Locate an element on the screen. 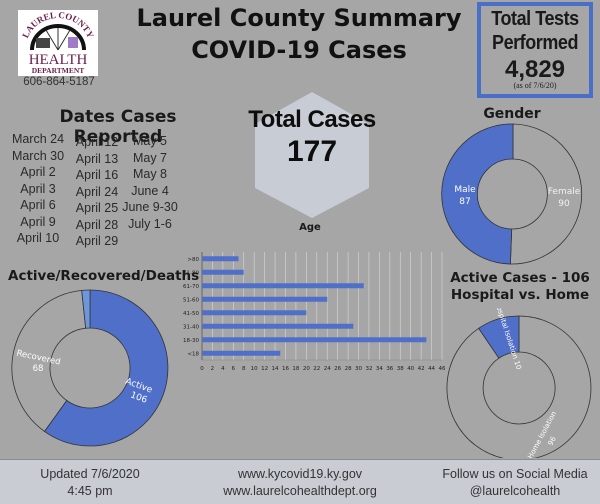  date-item: April 28 is located at coordinates (97, 224).